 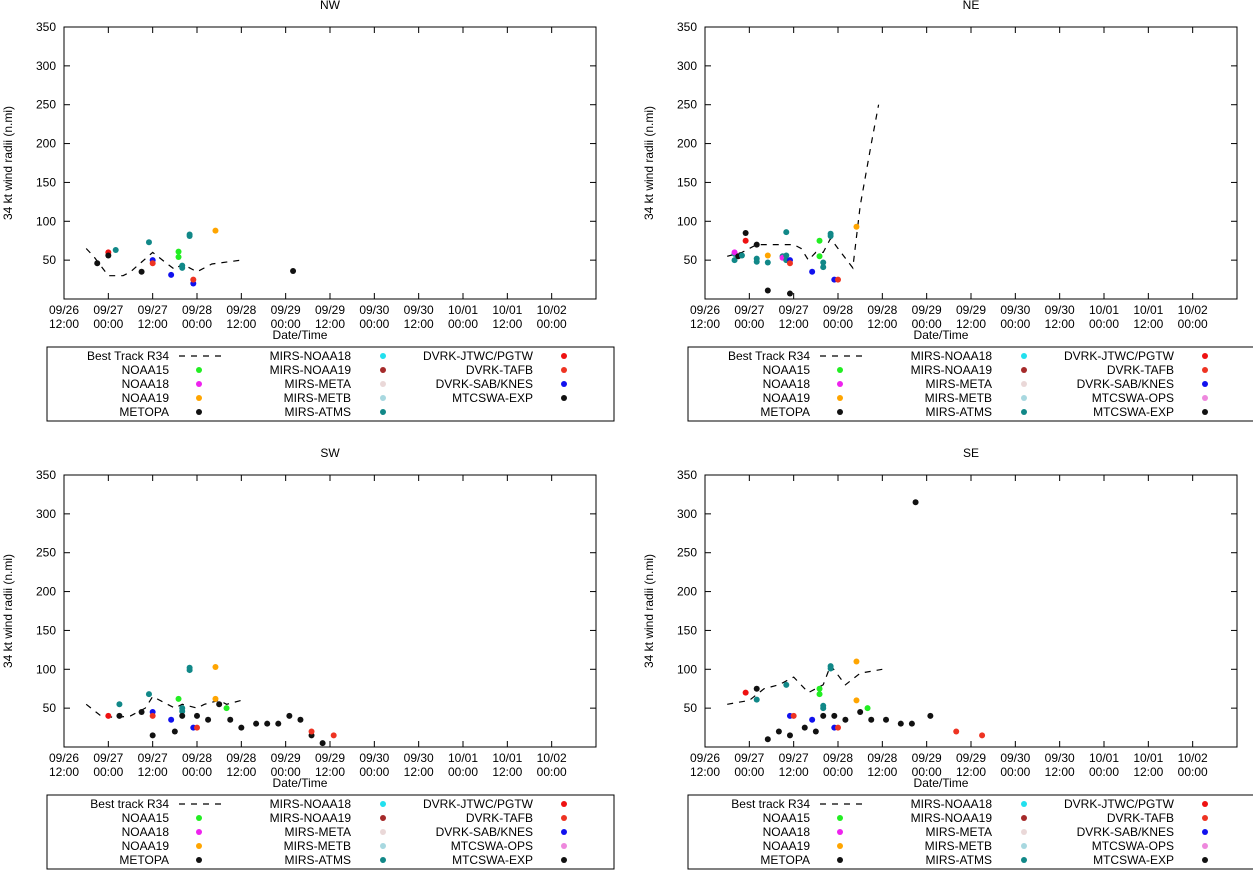 I want to click on y-tick-label: 150, so click(x=687, y=630).